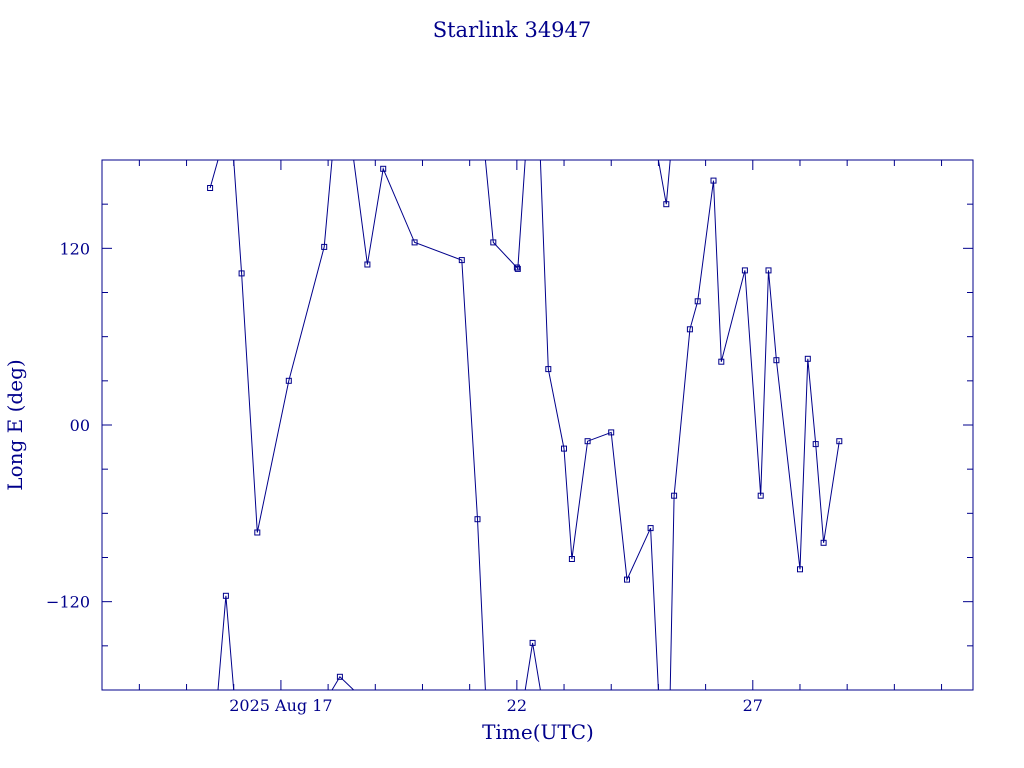 The image size is (1024, 768). What do you see at coordinates (15, 424) in the screenshot?
I see `y-axis-label: Long E (deg)` at bounding box center [15, 424].